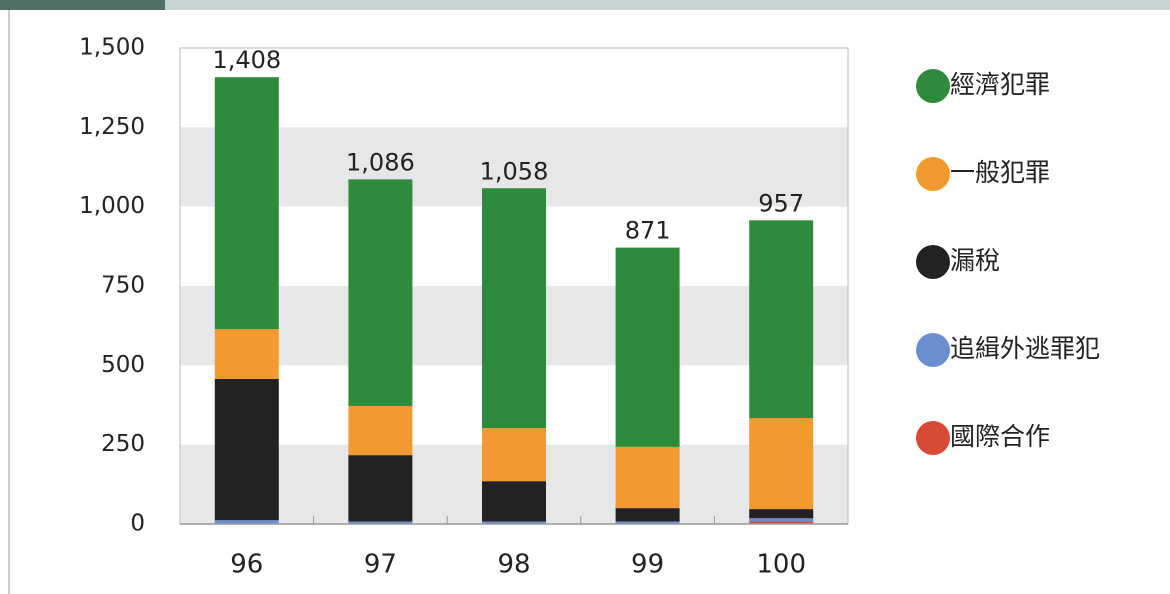  I want to click on total-label: 1,086, so click(380, 162).